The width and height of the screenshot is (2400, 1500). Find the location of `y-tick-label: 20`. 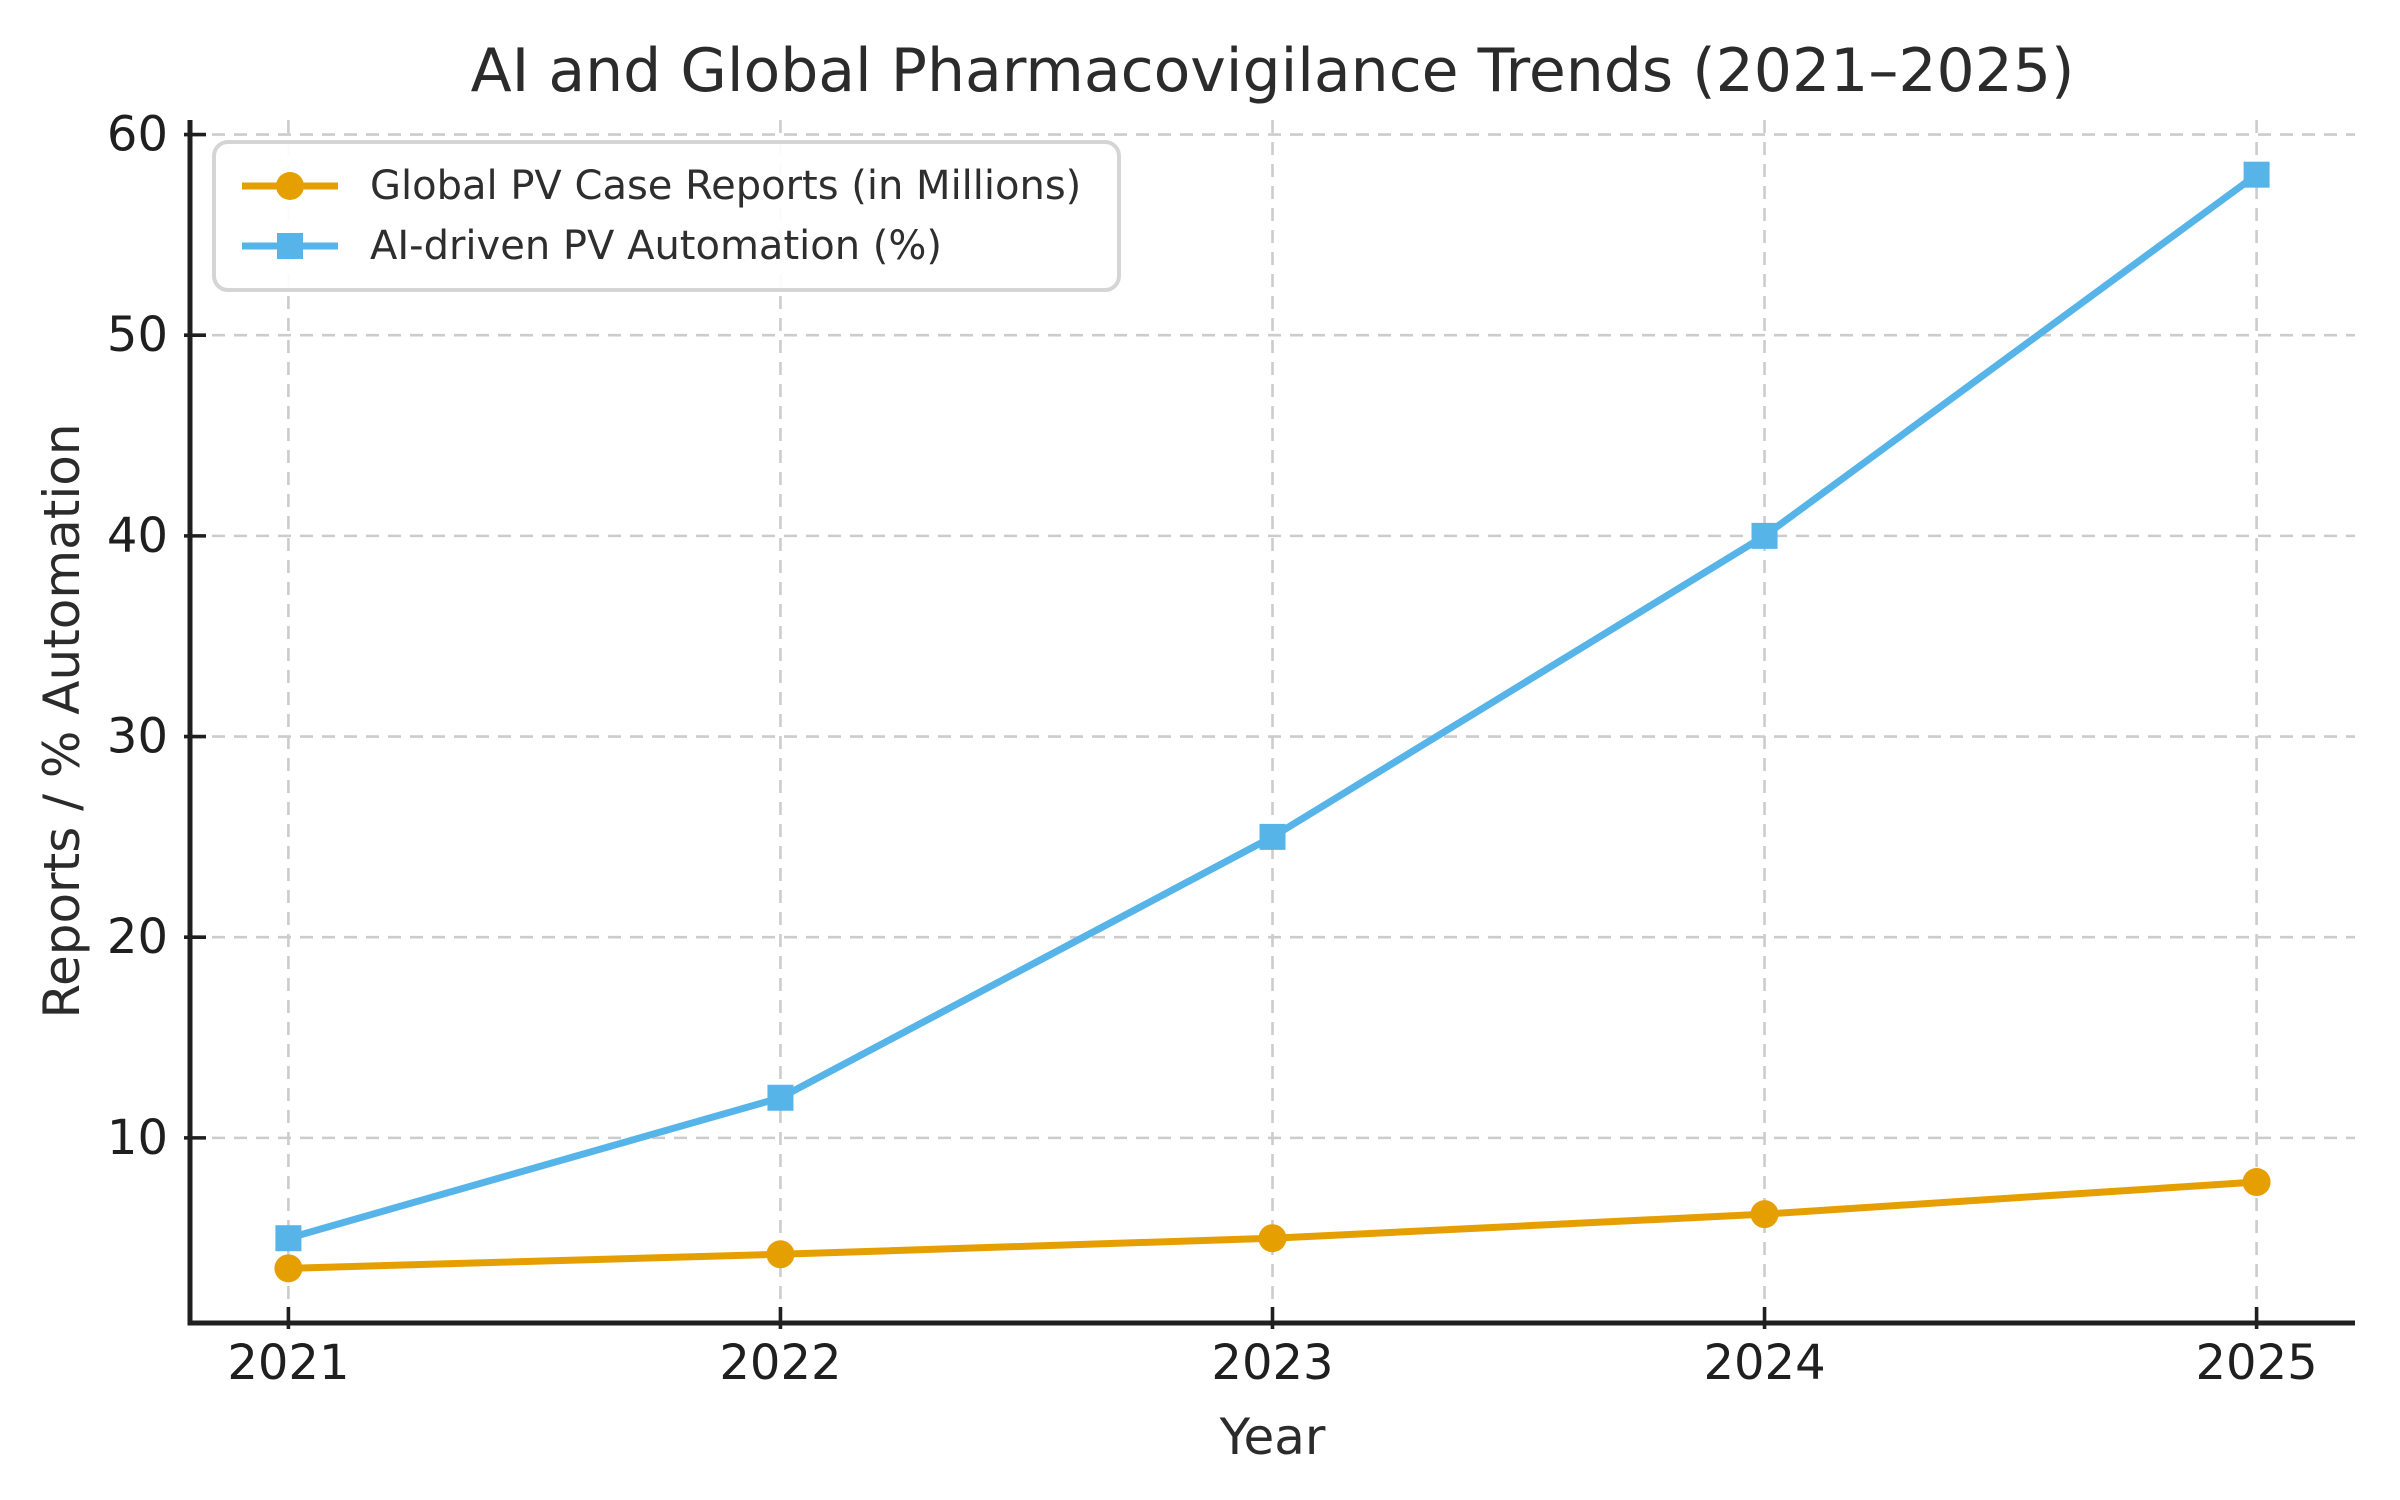

y-tick-label: 20 is located at coordinates (137, 937).